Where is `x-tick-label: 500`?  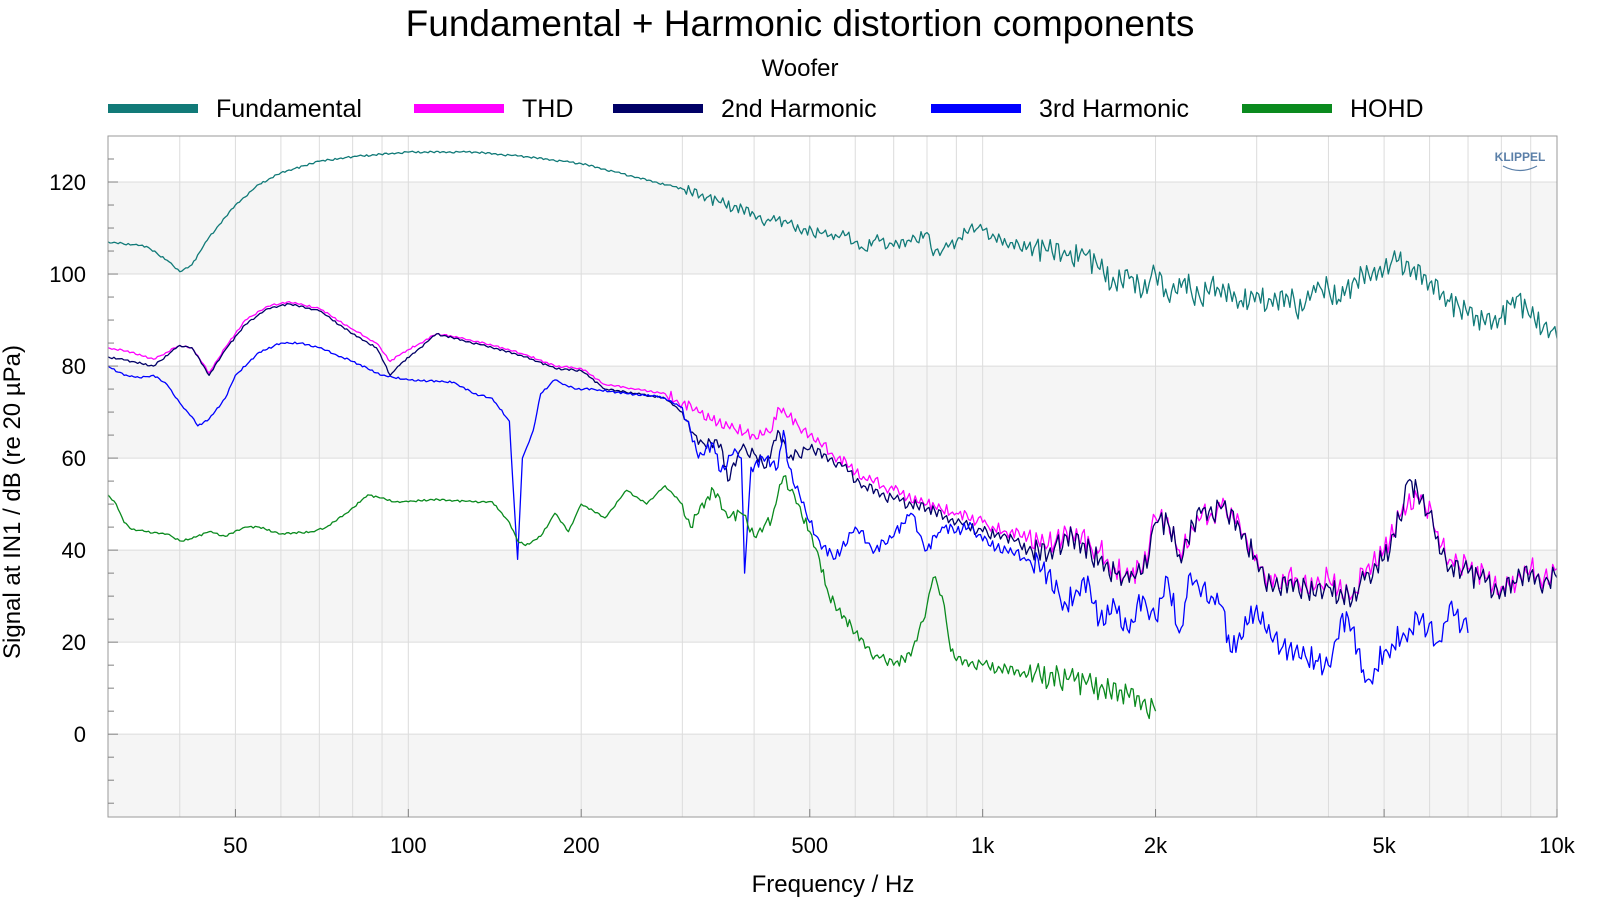 x-tick-label: 500 is located at coordinates (809, 845).